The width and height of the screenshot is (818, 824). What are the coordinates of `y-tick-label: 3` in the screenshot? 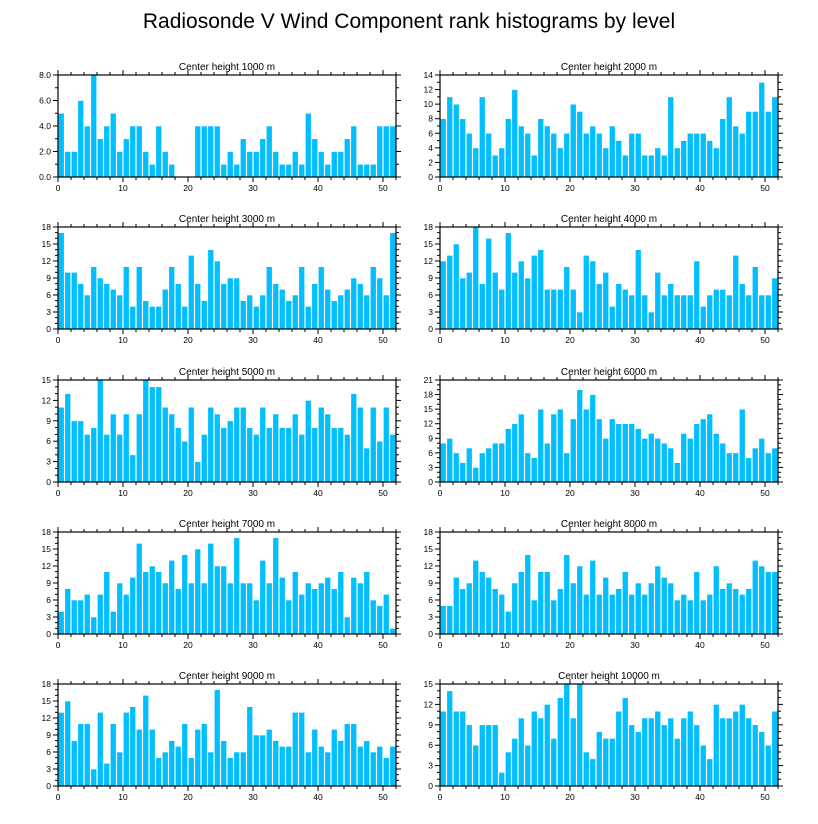 It's located at (430, 312).